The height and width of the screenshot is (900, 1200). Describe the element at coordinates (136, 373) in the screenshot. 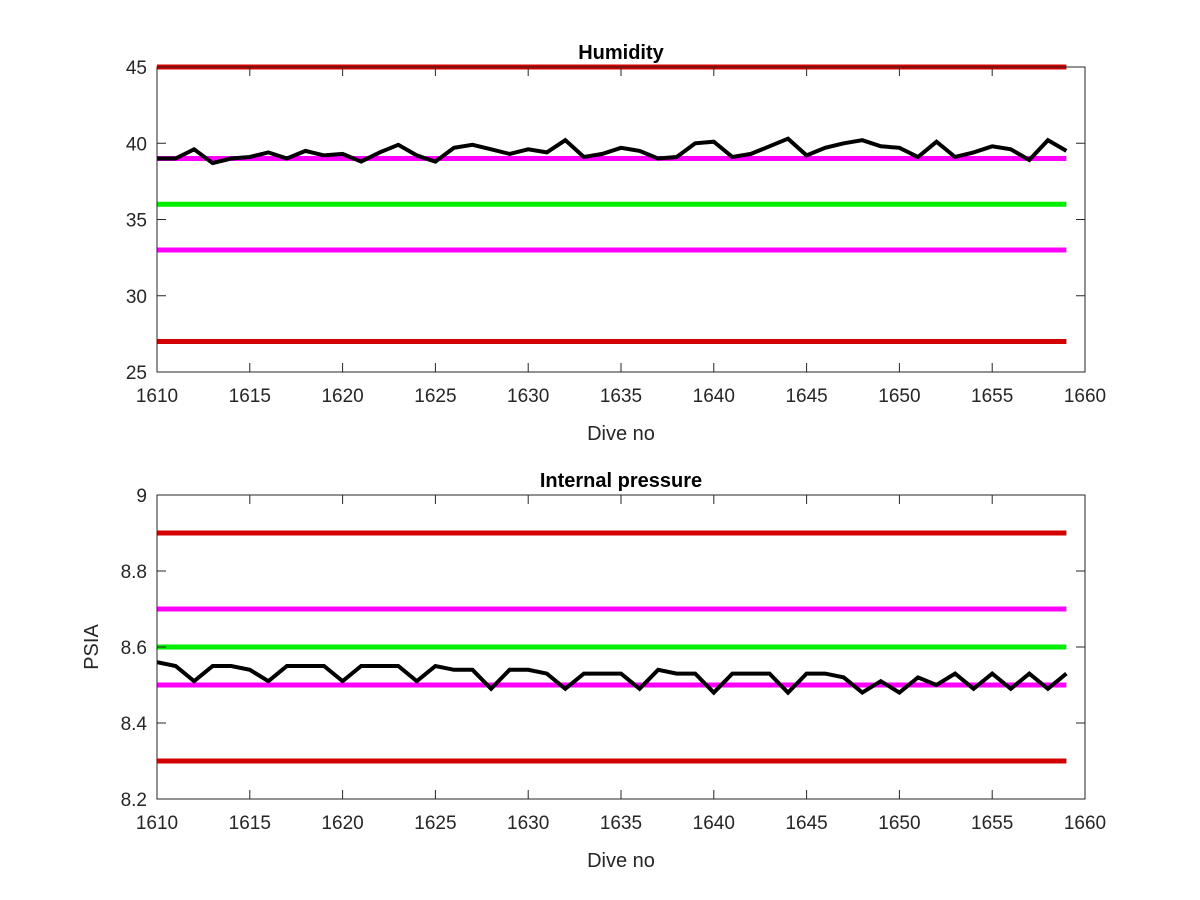

I see `y-tick-label: 25` at that location.